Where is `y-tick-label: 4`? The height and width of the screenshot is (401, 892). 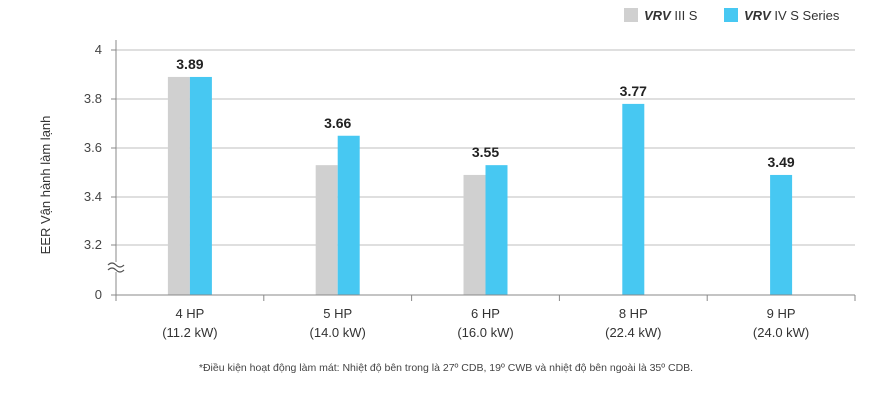 y-tick-label: 4 is located at coordinates (98, 49).